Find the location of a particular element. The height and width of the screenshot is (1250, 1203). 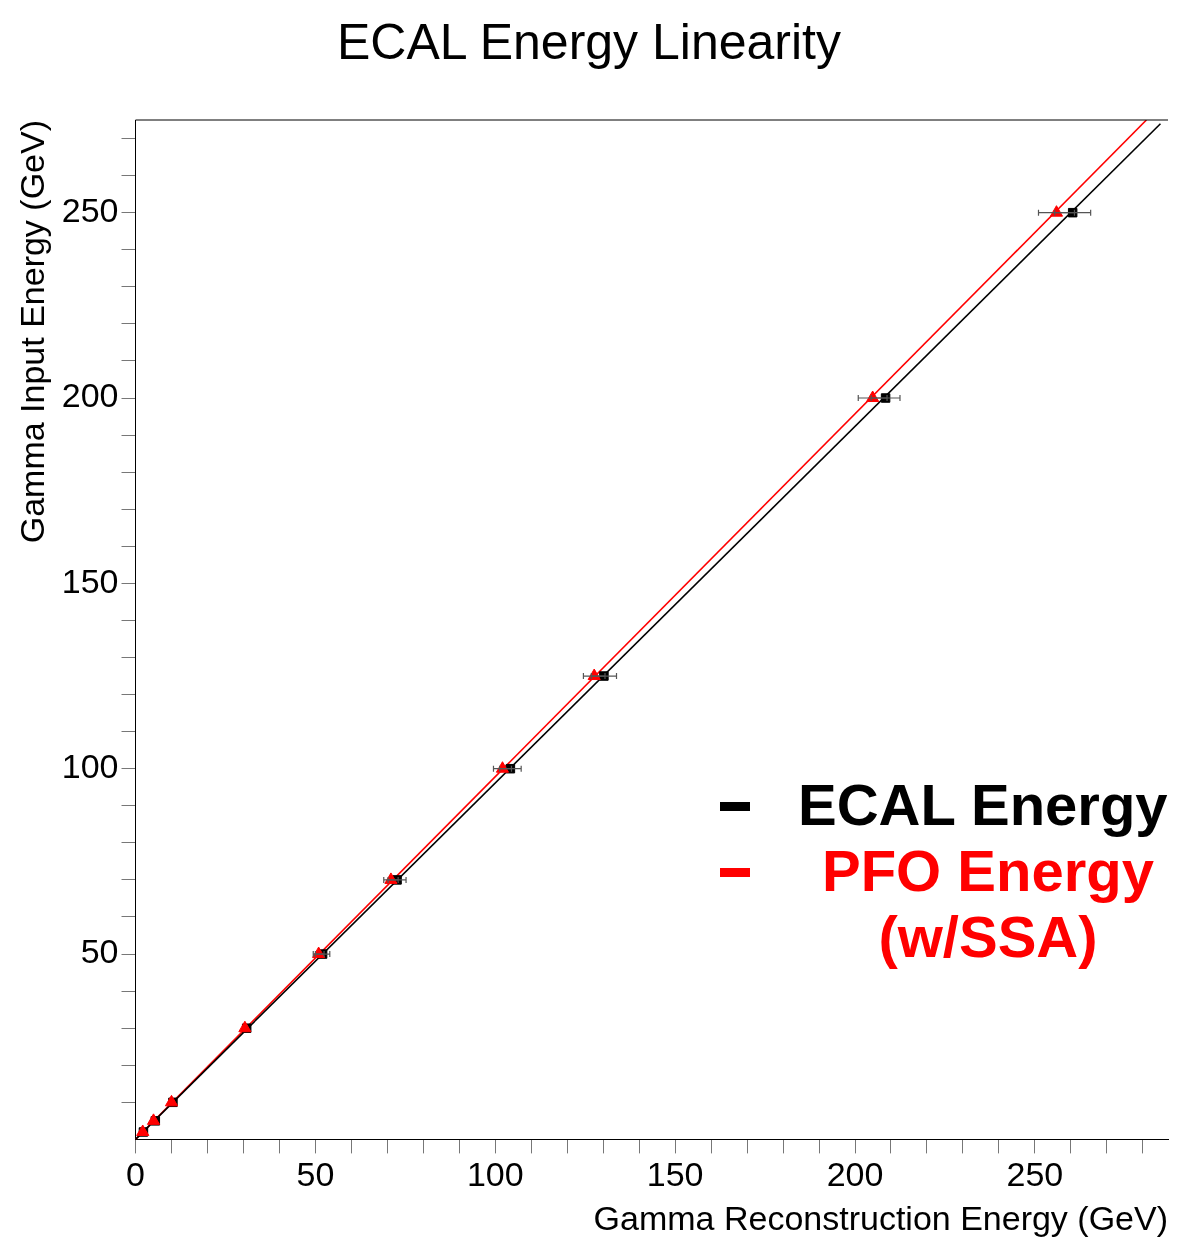

x-tick-label: 150 is located at coordinates (675, 1174).